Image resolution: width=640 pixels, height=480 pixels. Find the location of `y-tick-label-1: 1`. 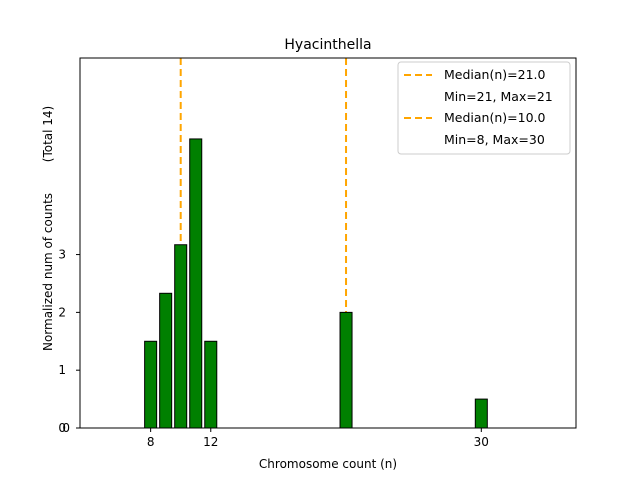

y-tick-label-1: 1 is located at coordinates (62, 370).